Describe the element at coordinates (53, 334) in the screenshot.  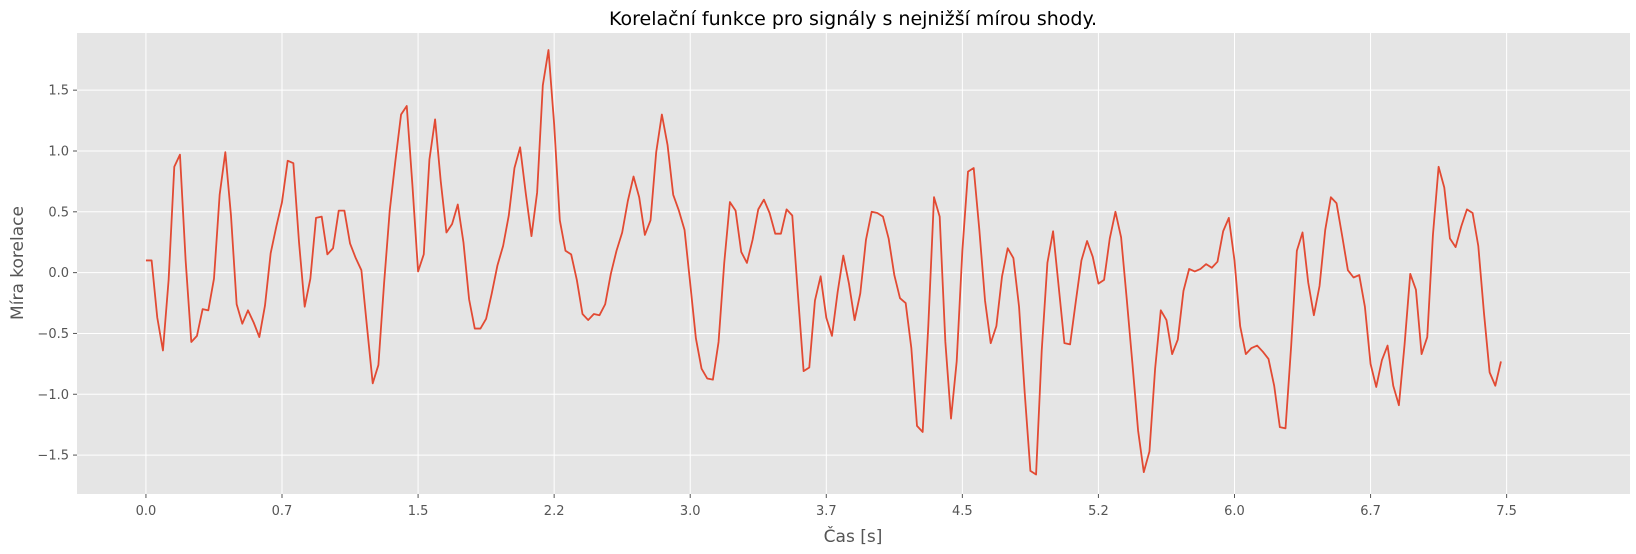
I see `y-tick-label: −0.5` at that location.